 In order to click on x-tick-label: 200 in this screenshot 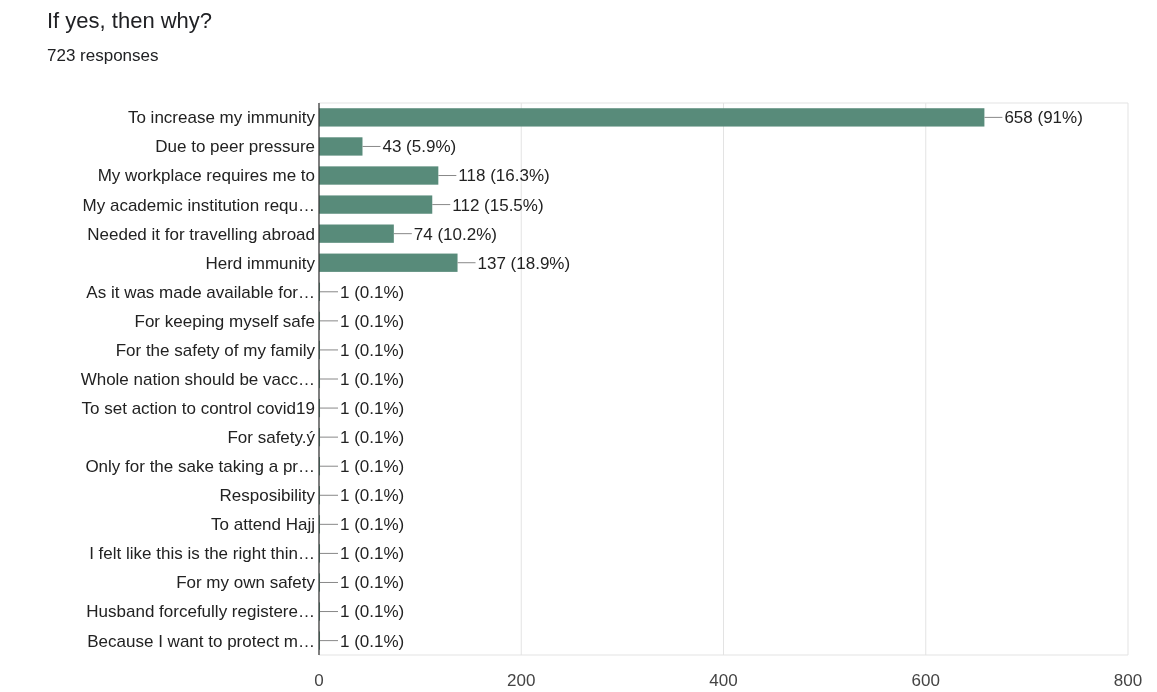, I will do `click(521, 680)`.